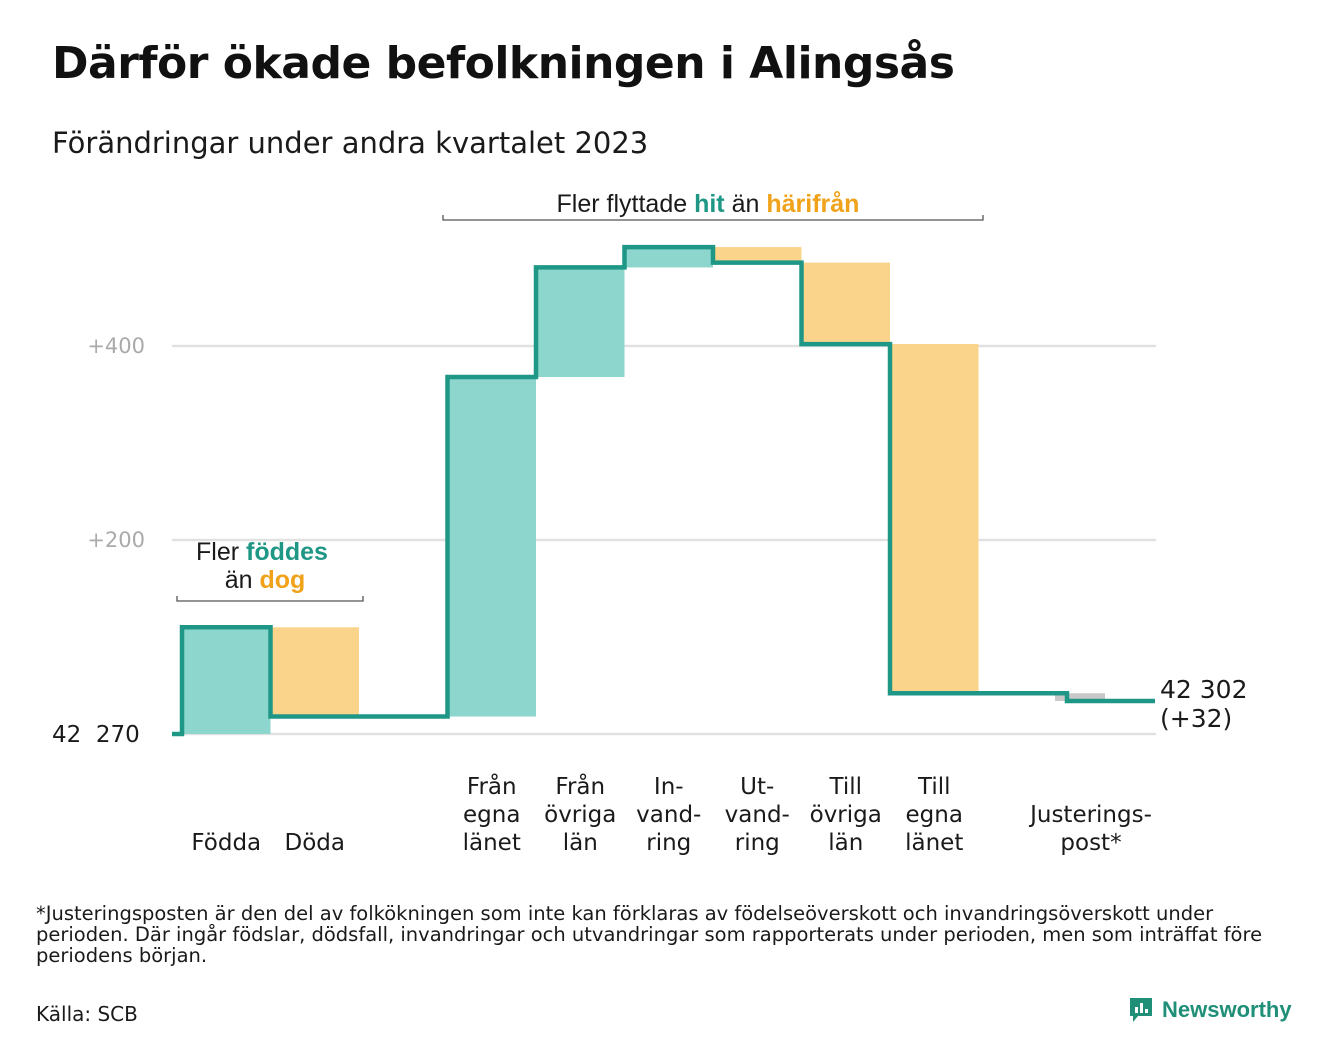 Image resolution: width=1340 pixels, height=1060 pixels. I want to click on bar-till_ovriga, so click(845, 303).